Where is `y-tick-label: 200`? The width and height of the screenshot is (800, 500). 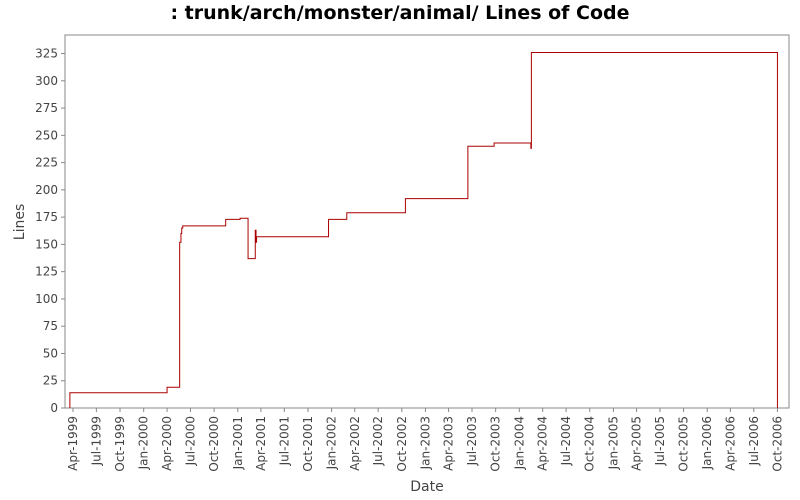 y-tick-label: 200 is located at coordinates (46, 190).